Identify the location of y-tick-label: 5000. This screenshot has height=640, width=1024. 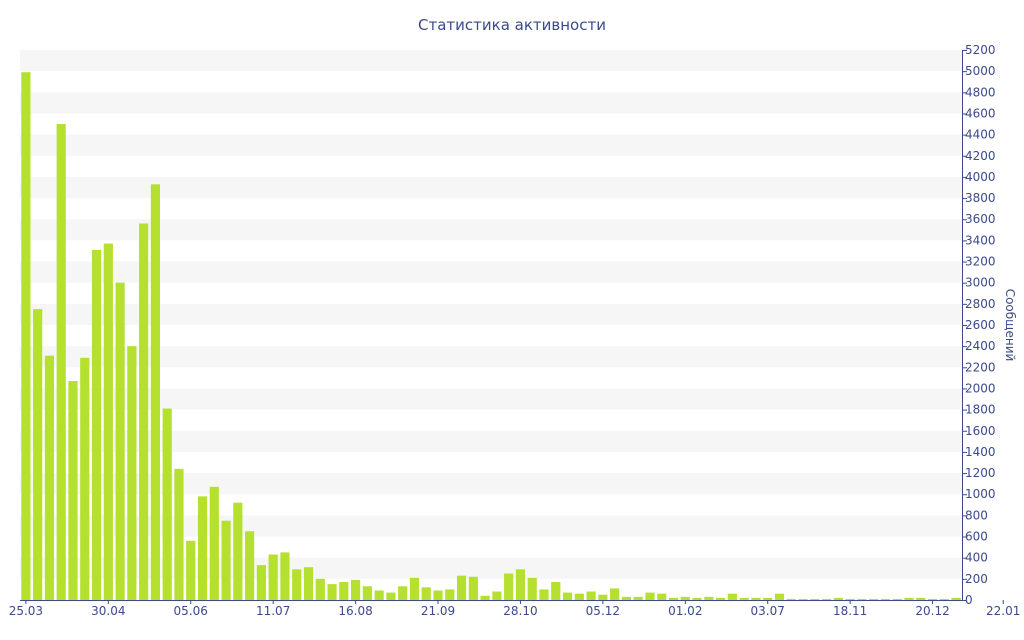
(980, 71).